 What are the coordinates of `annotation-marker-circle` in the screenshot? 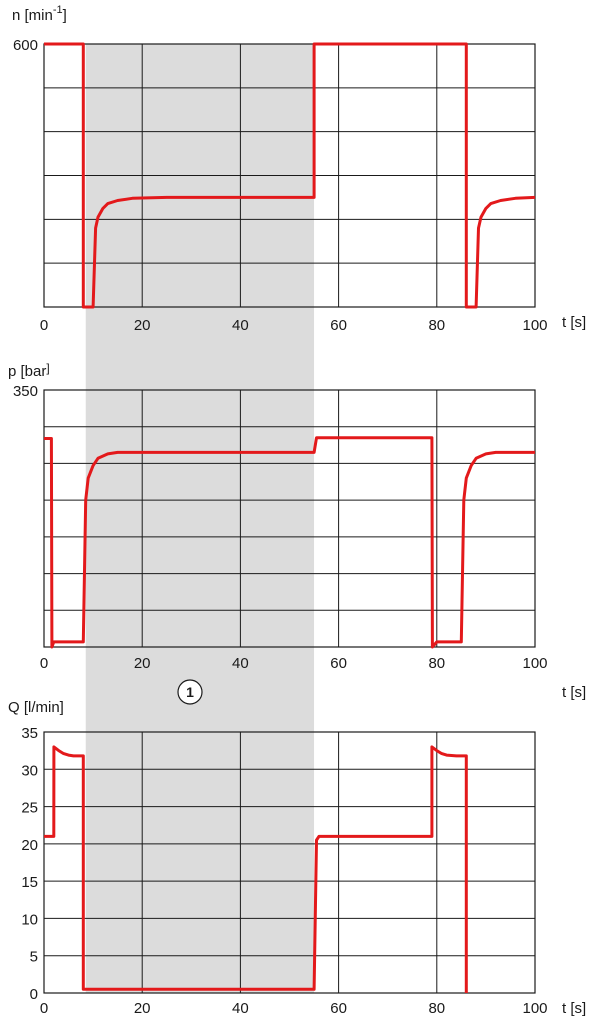 It's located at (190, 692).